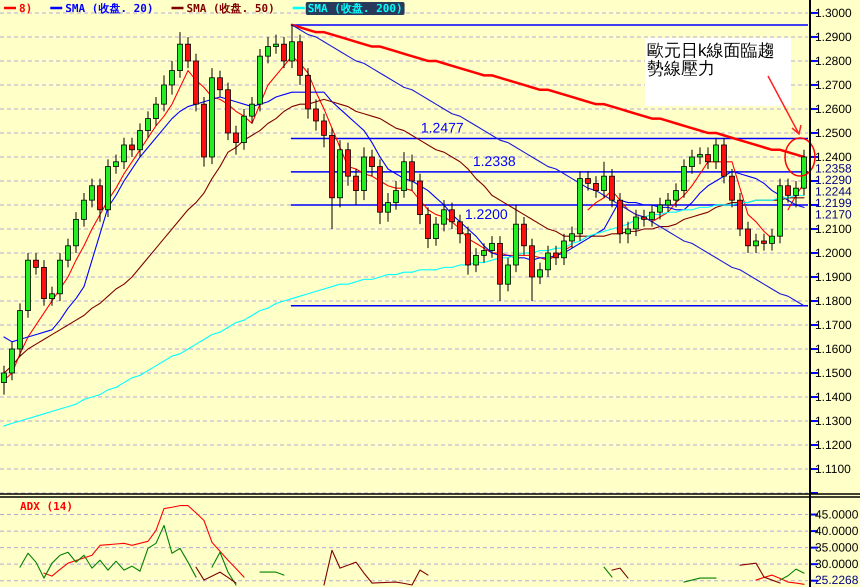 This screenshot has height=587, width=860. Describe the element at coordinates (837, 531) in the screenshot. I see `y-tick-label: 40.0000` at that location.